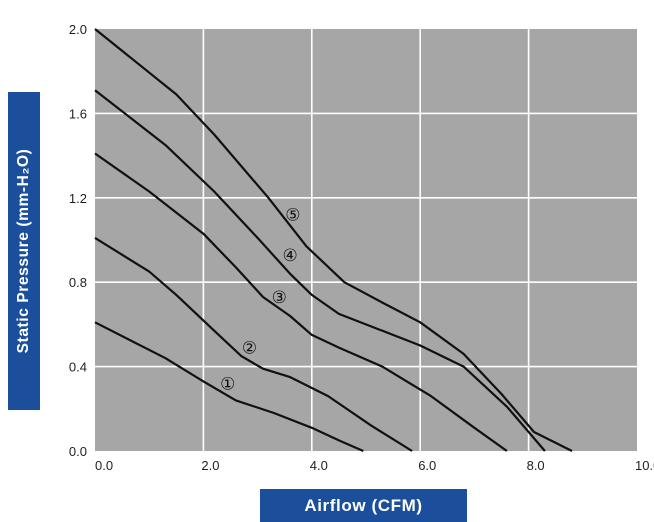 The image size is (654, 522). Describe the element at coordinates (78, 29) in the screenshot. I see `y-tick-label: 2.0` at that location.